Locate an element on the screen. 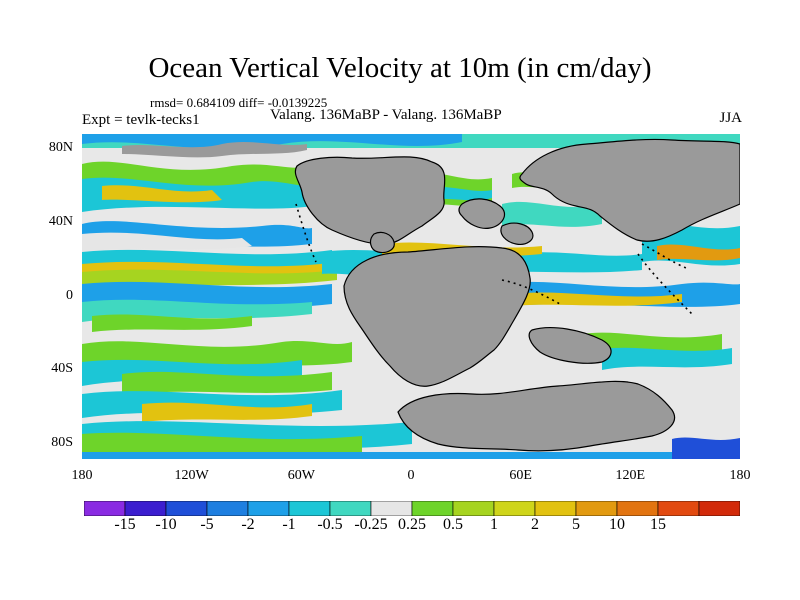 The height and width of the screenshot is (600, 800). europe-fragments is located at coordinates (481, 213).